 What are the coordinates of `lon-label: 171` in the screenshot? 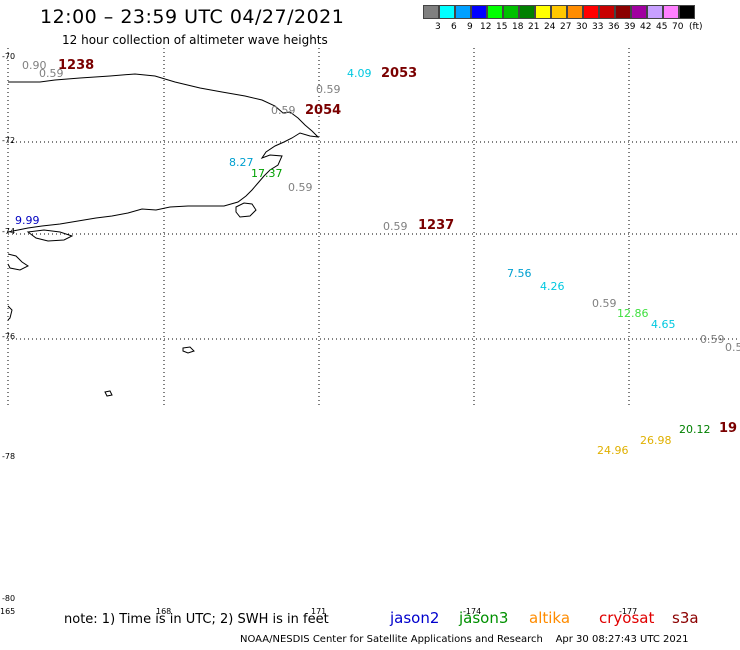 It's located at (319, 611).